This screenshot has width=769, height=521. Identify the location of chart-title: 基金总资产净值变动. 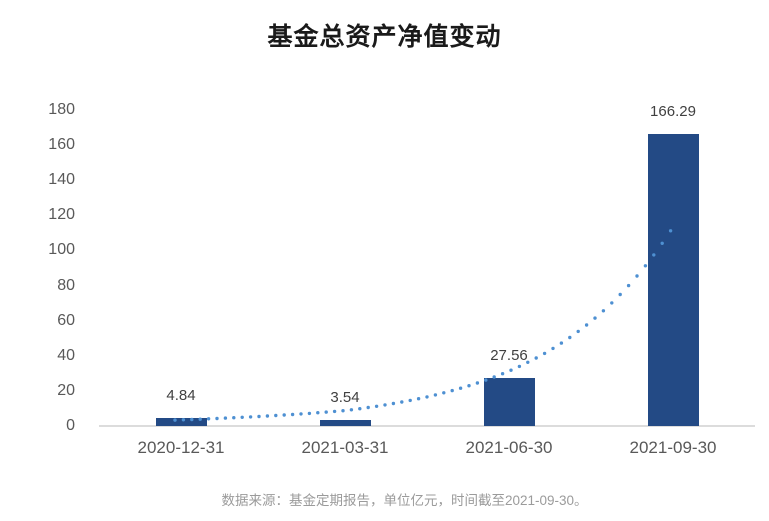
(384, 37).